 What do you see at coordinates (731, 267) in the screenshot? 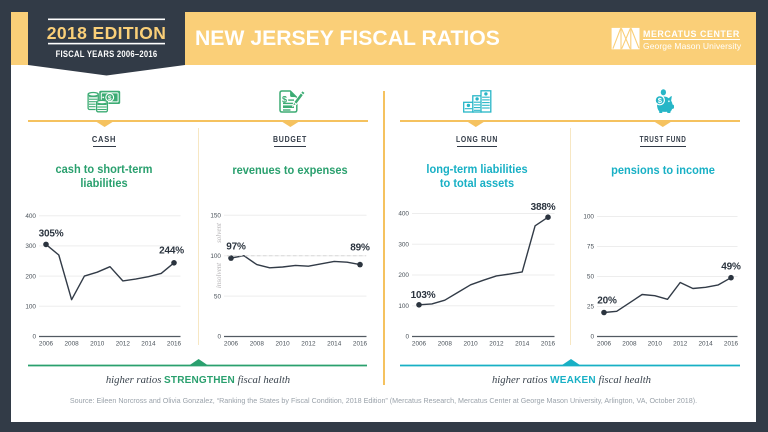
I see `svg-text: 49%` at bounding box center [731, 267].